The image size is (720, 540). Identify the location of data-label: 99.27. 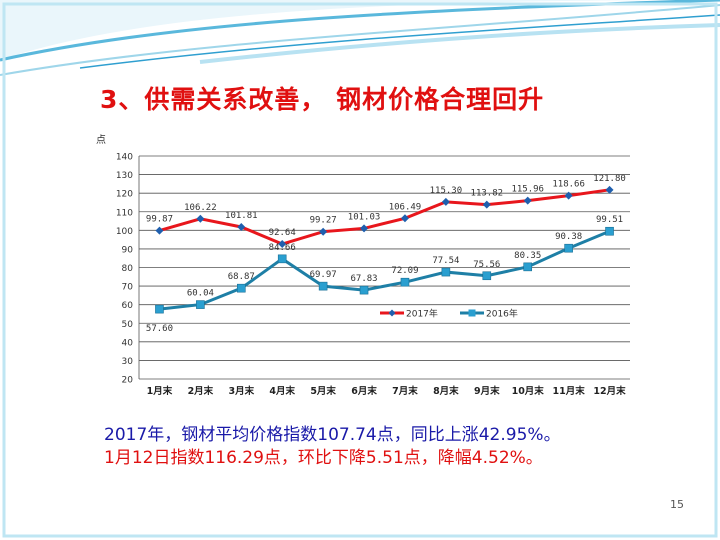
(323, 221).